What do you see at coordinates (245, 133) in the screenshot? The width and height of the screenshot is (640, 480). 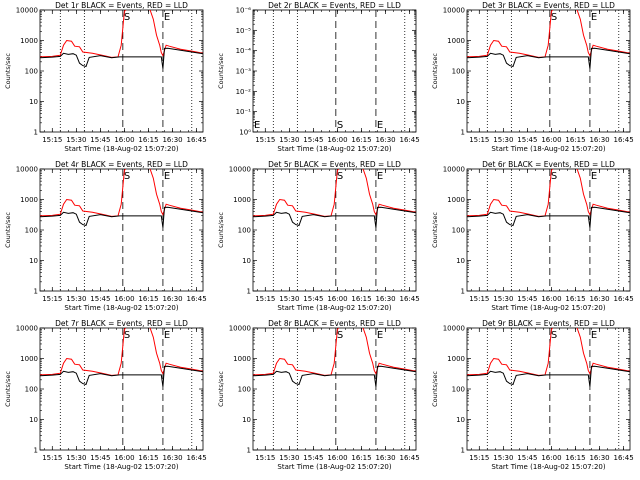 I see `y-tick-label: 10⁰` at bounding box center [245, 133].